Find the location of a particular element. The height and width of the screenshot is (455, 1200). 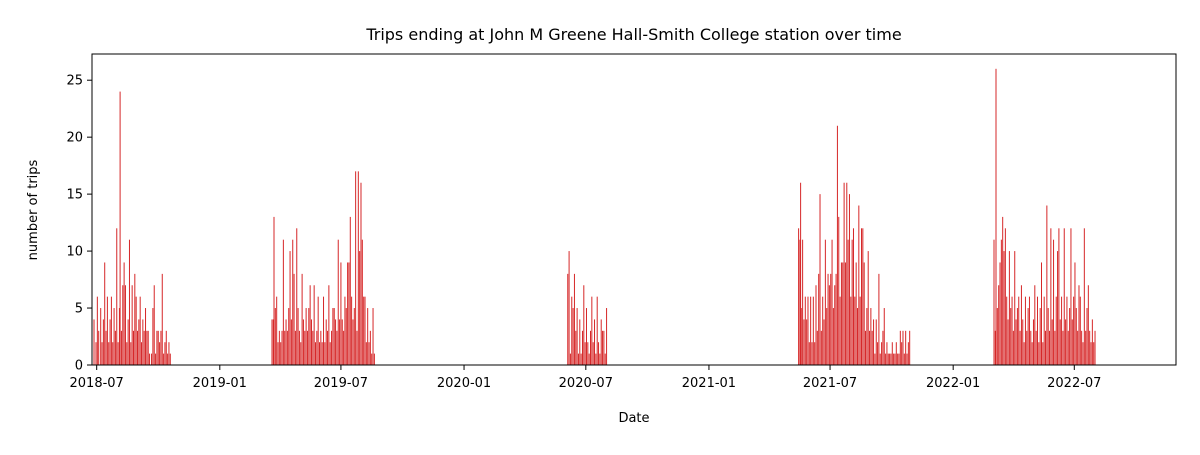

x-tick-label: 2021-07 is located at coordinates (830, 383).